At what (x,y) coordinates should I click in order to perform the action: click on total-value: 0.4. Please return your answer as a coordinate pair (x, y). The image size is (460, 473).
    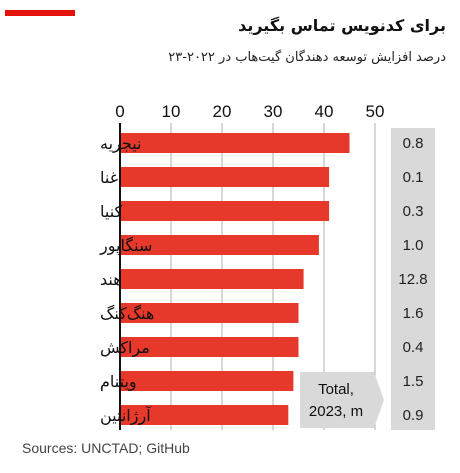
    Looking at the image, I should click on (413, 347).